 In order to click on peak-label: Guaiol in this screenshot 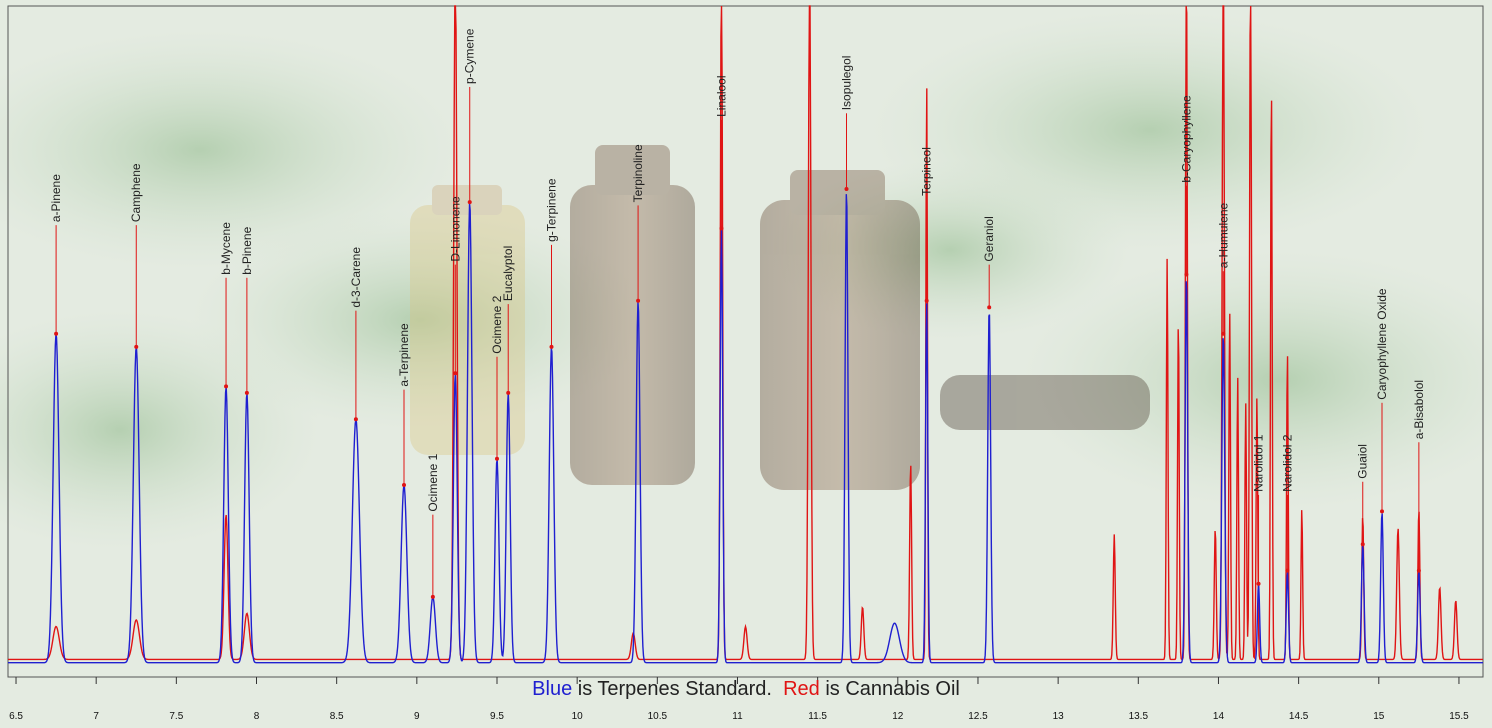, I will do `click(1363, 461)`.